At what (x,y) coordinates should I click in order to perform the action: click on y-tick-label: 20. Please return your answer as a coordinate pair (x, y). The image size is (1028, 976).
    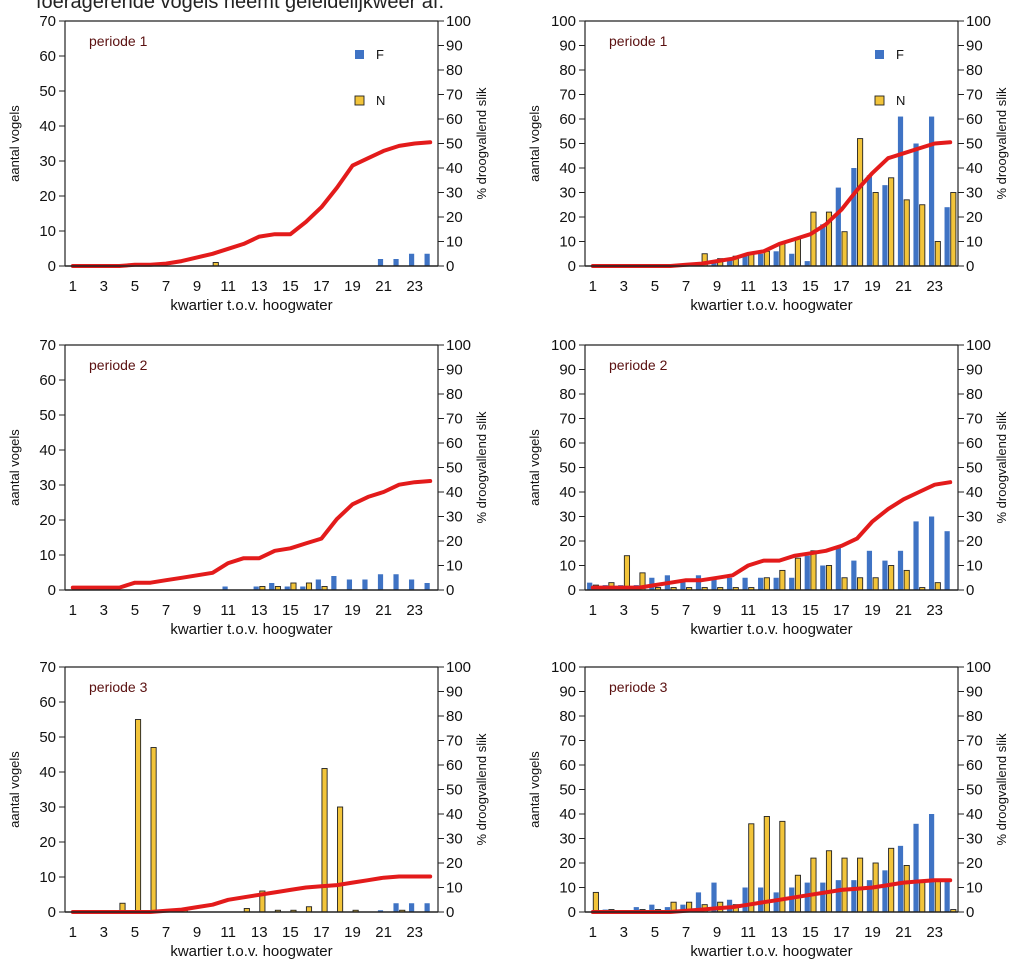
    Looking at the image, I should click on (47, 842).